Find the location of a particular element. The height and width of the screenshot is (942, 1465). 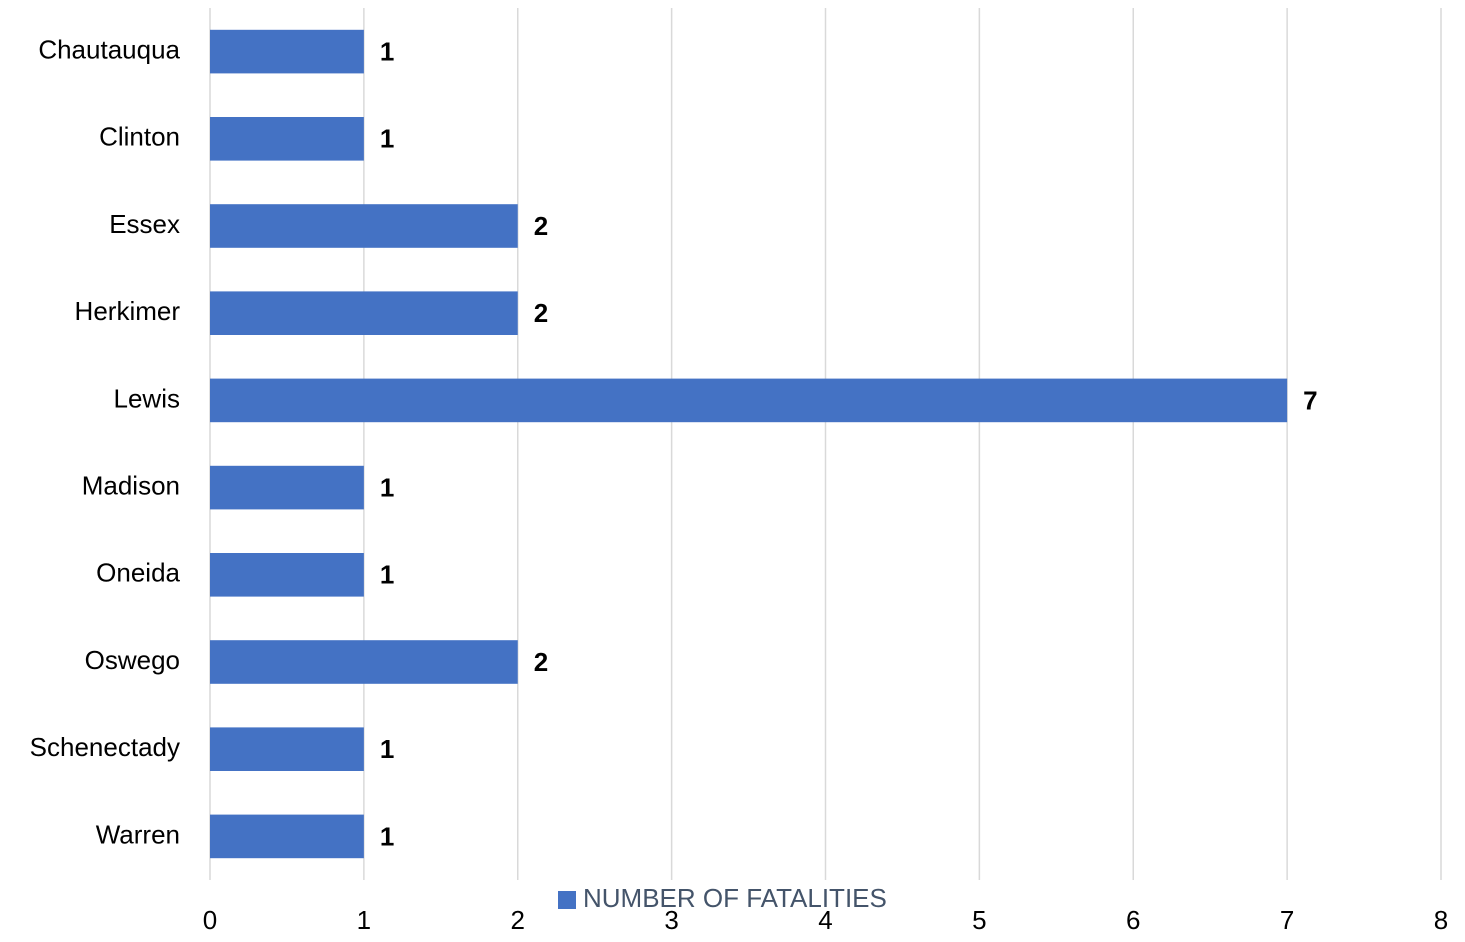

x-tick-label: 5 is located at coordinates (979, 920).